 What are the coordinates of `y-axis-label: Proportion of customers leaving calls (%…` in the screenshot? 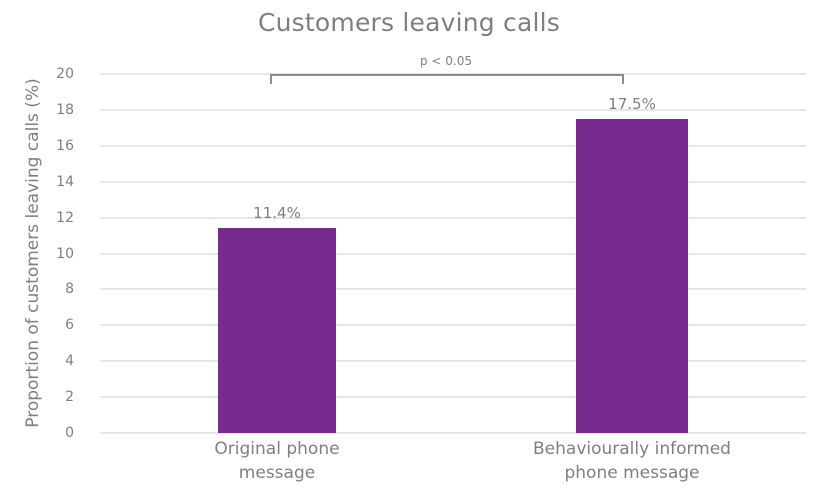 It's located at (33, 253).